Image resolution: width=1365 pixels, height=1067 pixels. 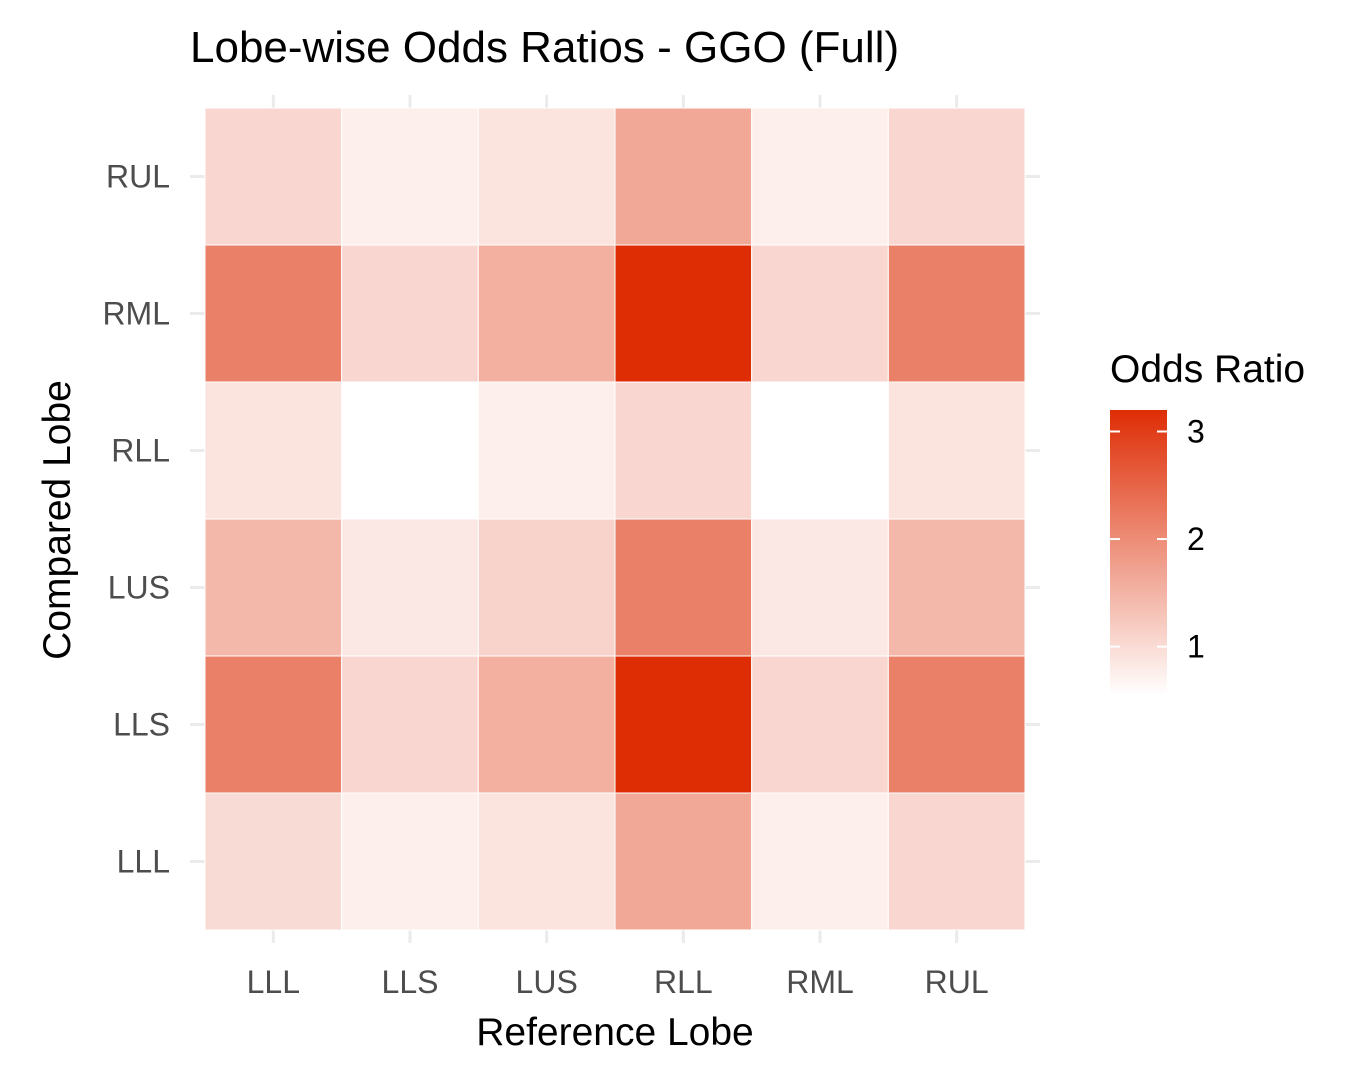 I want to click on heatmap-cell-rml-rll, so click(x=683, y=313).